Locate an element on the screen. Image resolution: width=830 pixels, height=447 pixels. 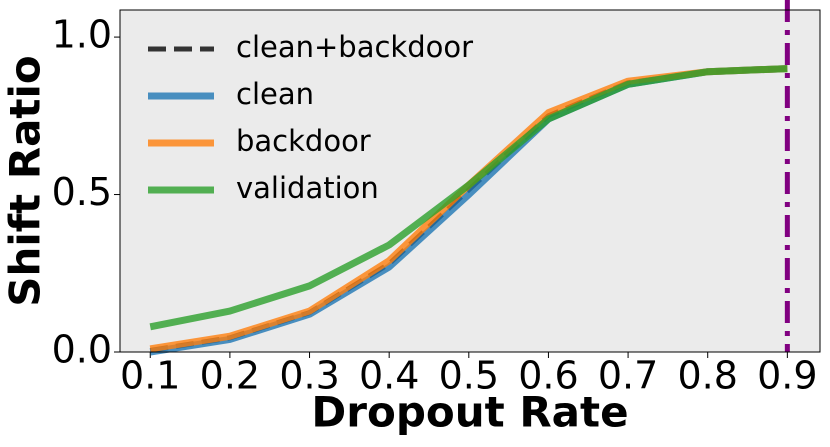
x-tick-label: 0.4 is located at coordinates (389, 376).